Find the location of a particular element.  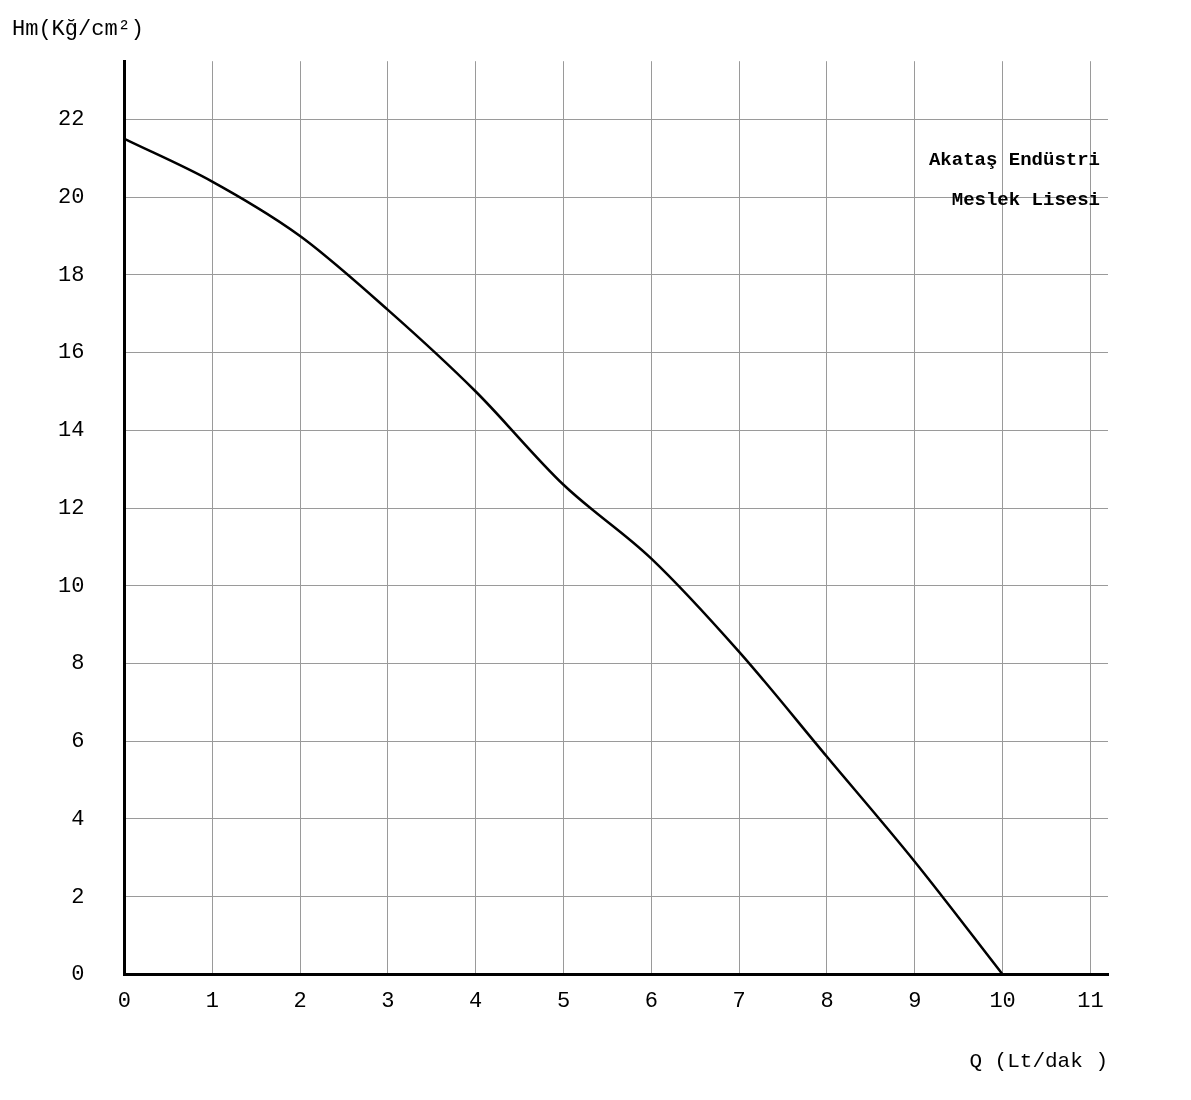

y-tick-label: 8 is located at coordinates (78, 664).